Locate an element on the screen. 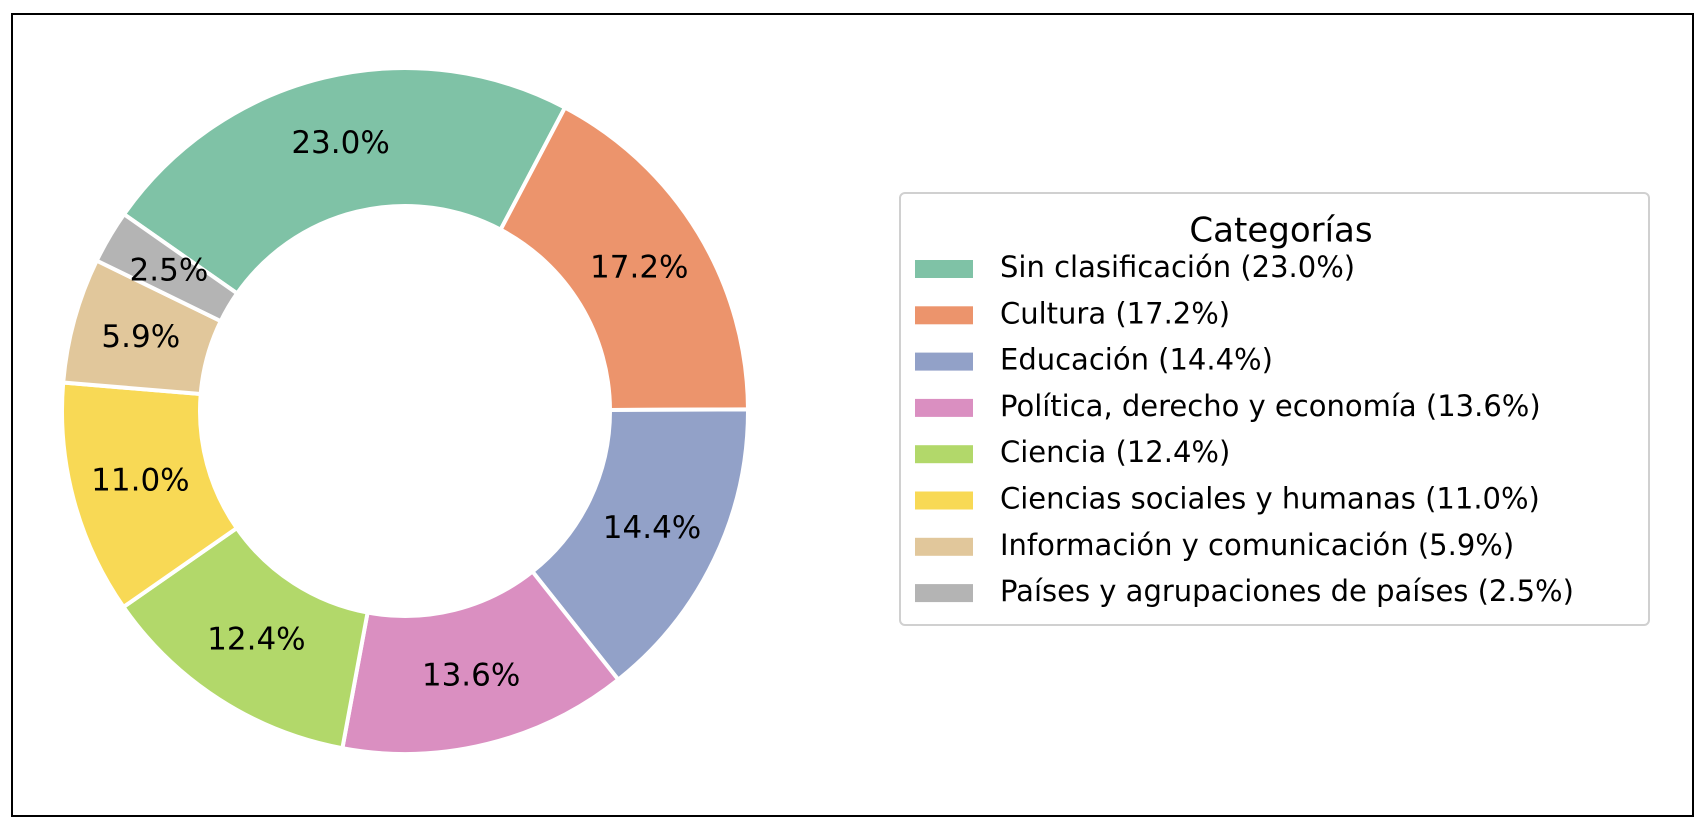 The height and width of the screenshot is (836, 1706). legend-entry-label: Sin clasificación (23.0%) is located at coordinates (1177, 267).